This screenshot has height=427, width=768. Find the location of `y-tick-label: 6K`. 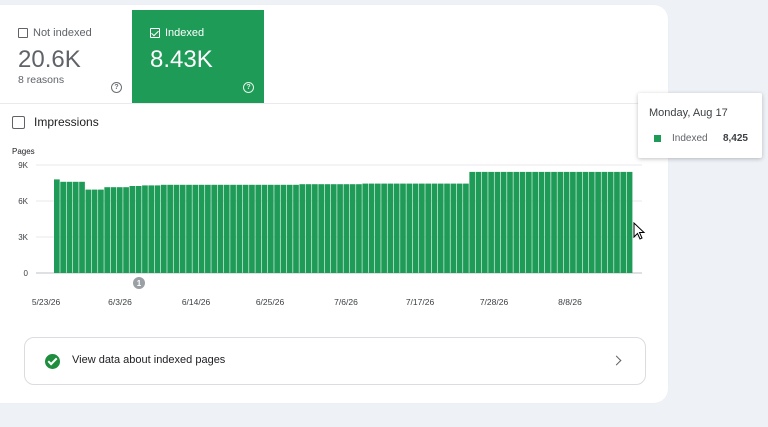

y-tick-label: 6K is located at coordinates (23, 201).